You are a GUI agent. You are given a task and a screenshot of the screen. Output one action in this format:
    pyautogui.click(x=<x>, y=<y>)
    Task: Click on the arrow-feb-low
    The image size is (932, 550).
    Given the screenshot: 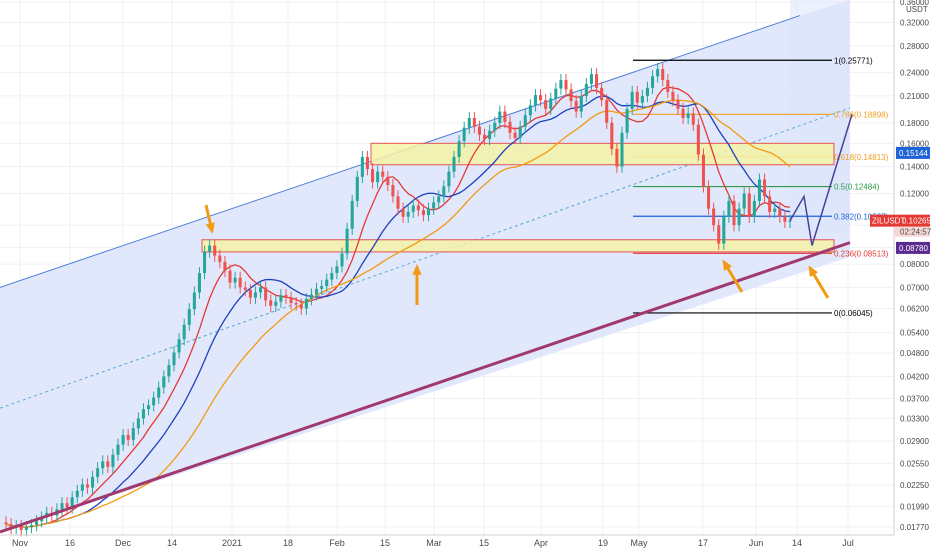 What is the action you would take?
    pyautogui.click(x=417, y=284)
    